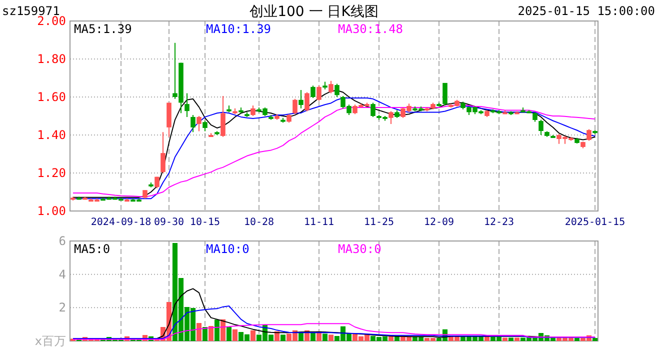 The image size is (660, 360). Describe the element at coordinates (169, 222) in the screenshot. I see `x-tick-label: 09-30` at that location.